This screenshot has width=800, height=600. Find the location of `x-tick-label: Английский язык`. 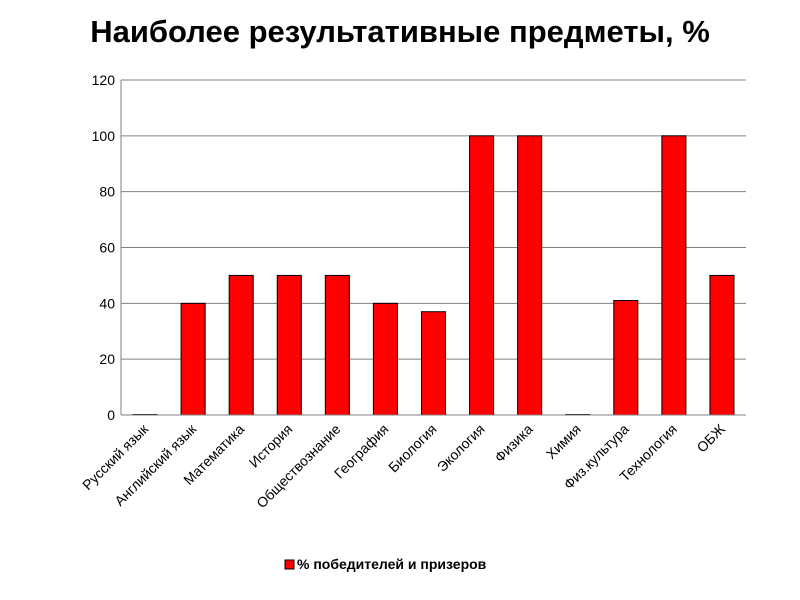

x-tick-label: Английский язык is located at coordinates (155, 464).